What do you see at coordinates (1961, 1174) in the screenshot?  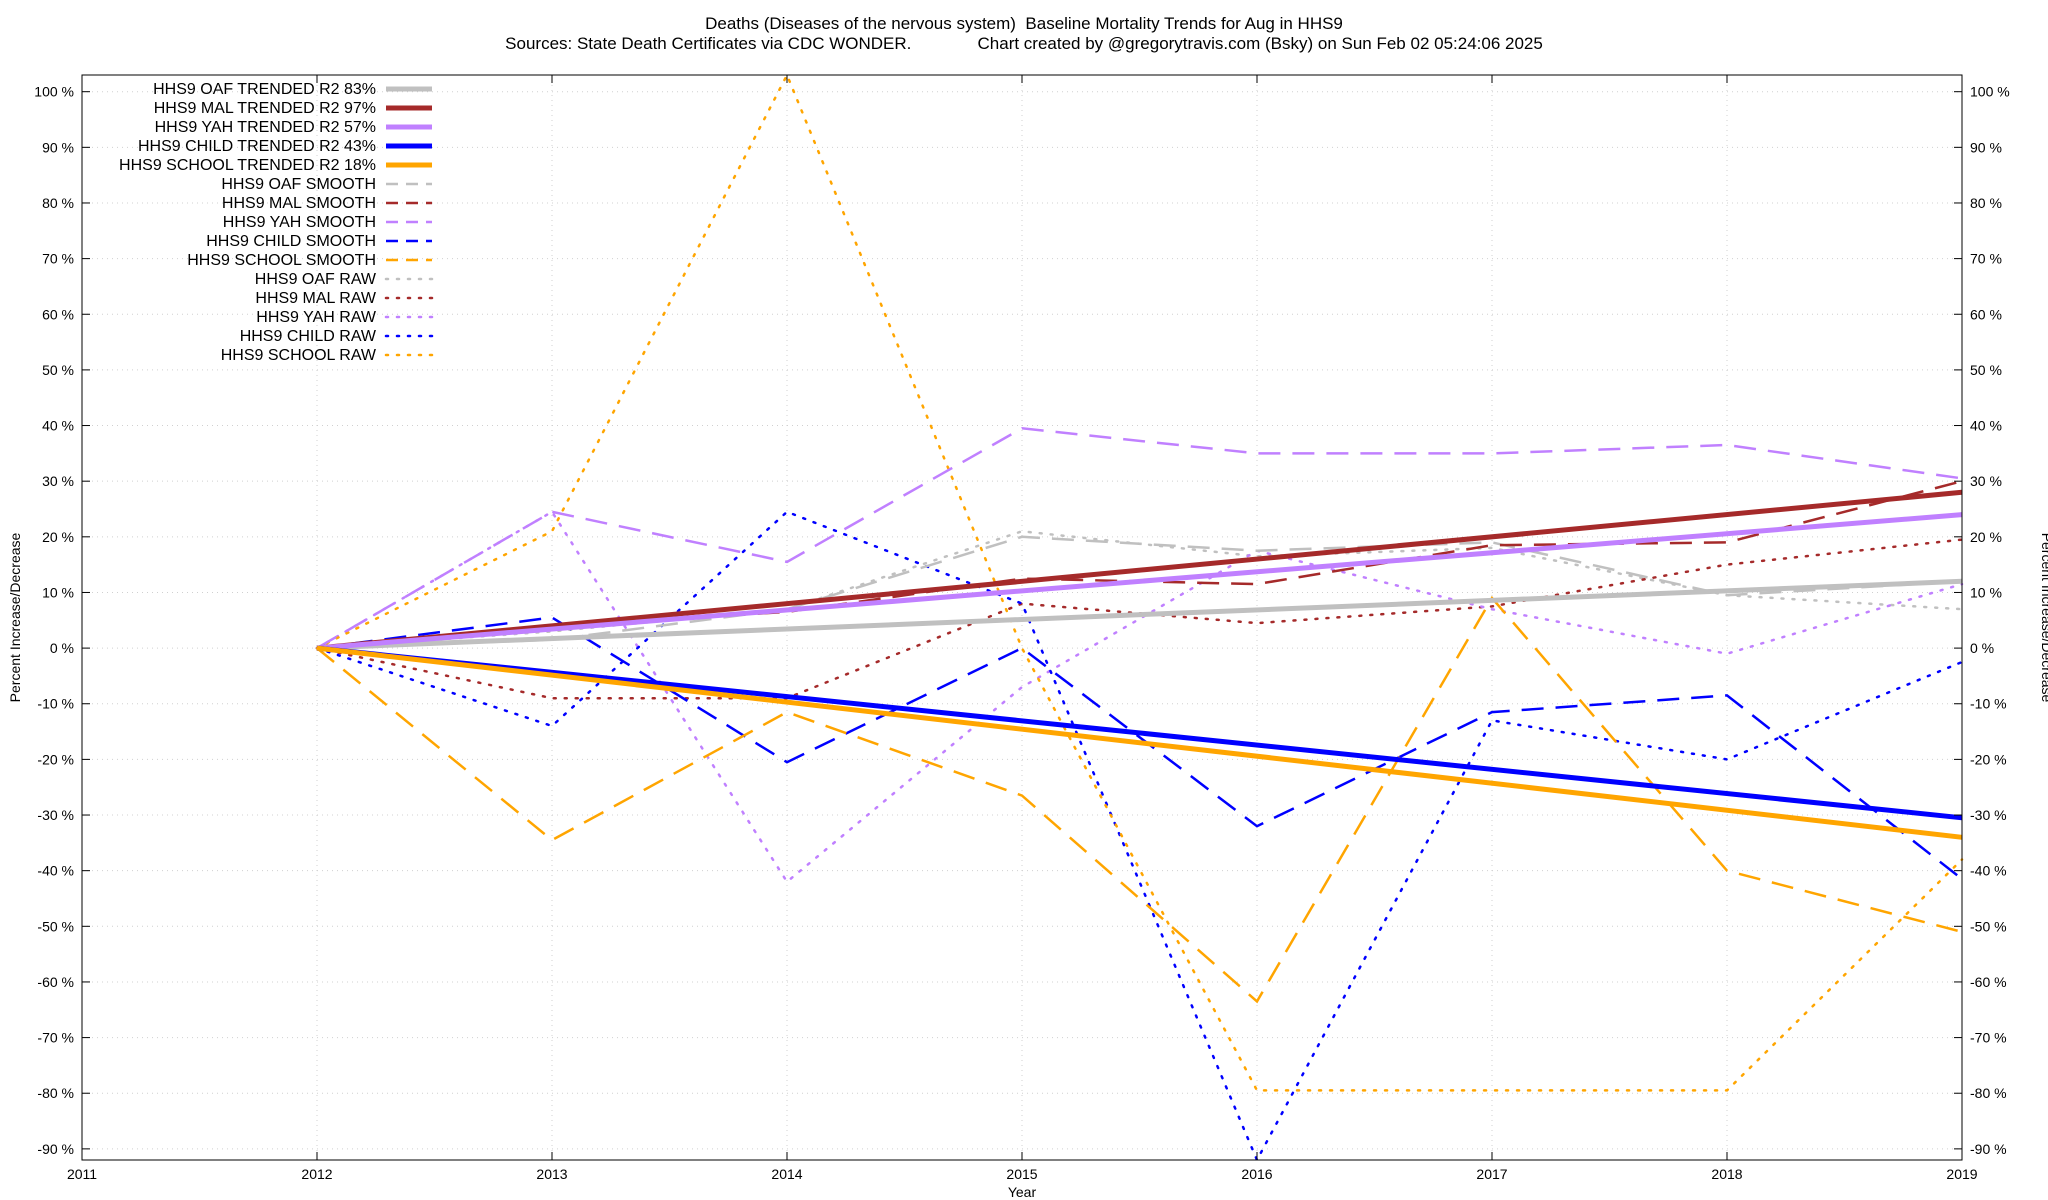 I see `x-tick-label: 2019` at bounding box center [1961, 1174].